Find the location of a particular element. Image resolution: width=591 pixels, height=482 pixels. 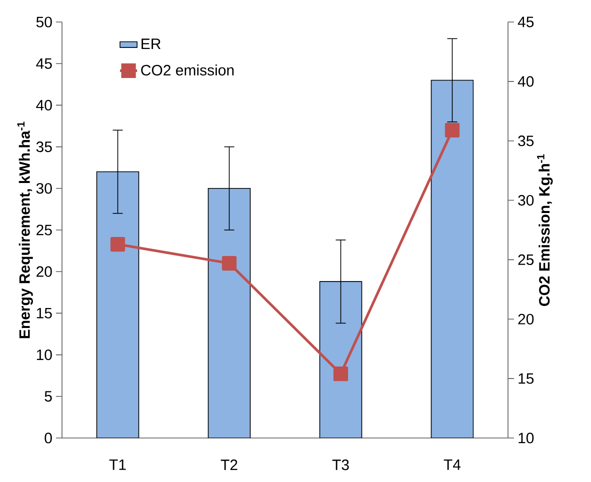

y2-tick-label: 10 is located at coordinates (526, 438).